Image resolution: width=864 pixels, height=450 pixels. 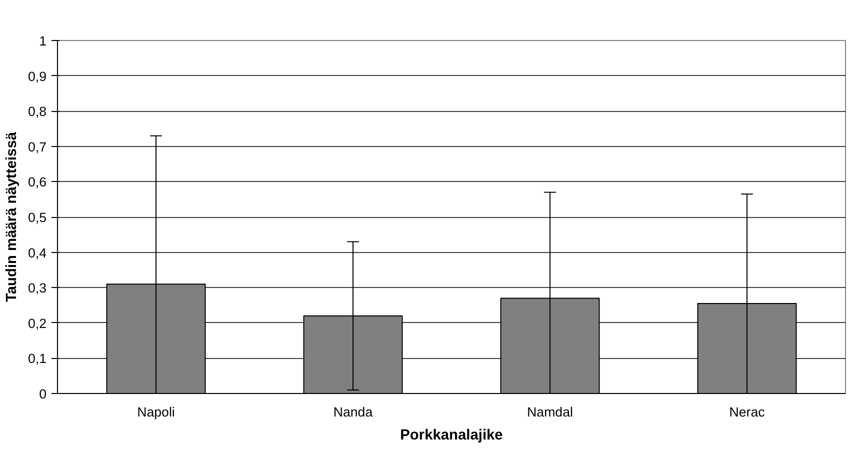 I want to click on y-tick-label: 0,8, so click(x=37, y=112).